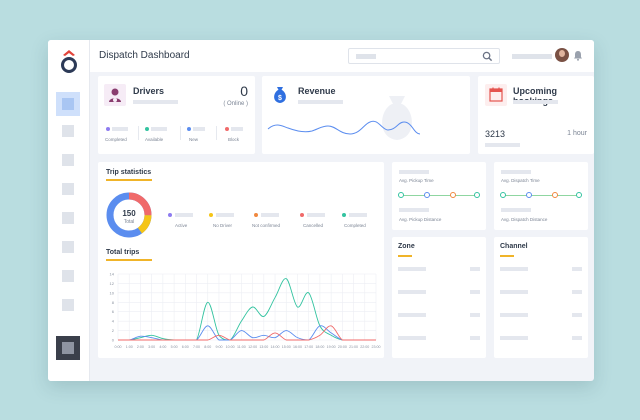 The image size is (640, 420). Describe the element at coordinates (113, 340) in the screenshot. I see `y-tick-label: 0` at that location.